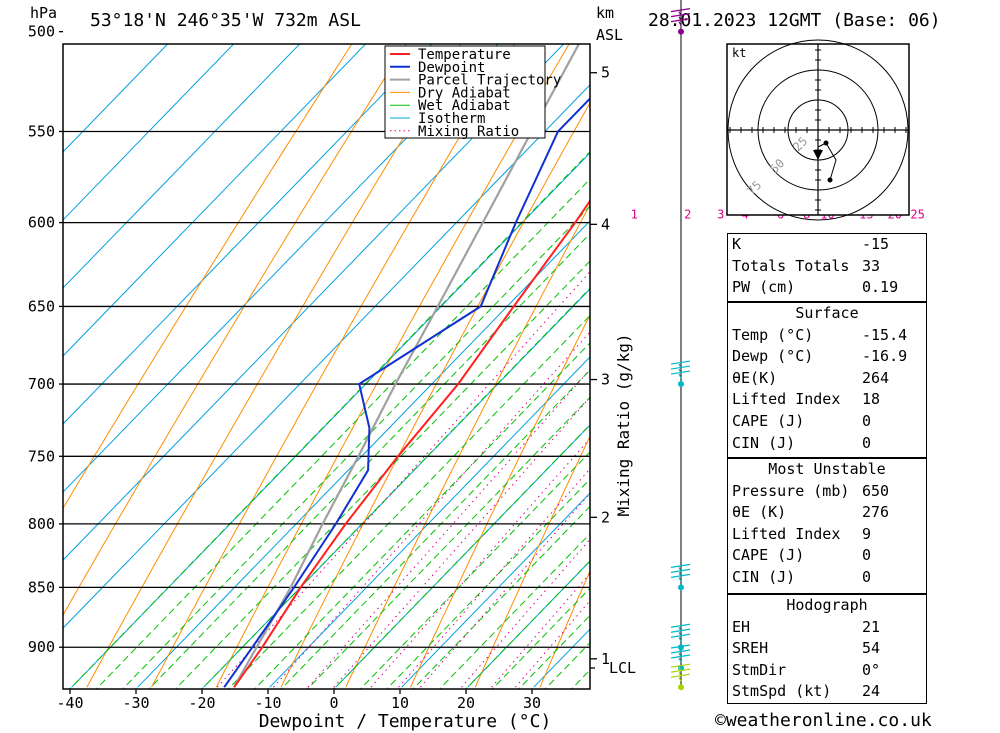 The image size is (1000, 733). Describe the element at coordinates (764, 576) in the screenshot. I see `mu-cin-label: CIN (J)` at that location.